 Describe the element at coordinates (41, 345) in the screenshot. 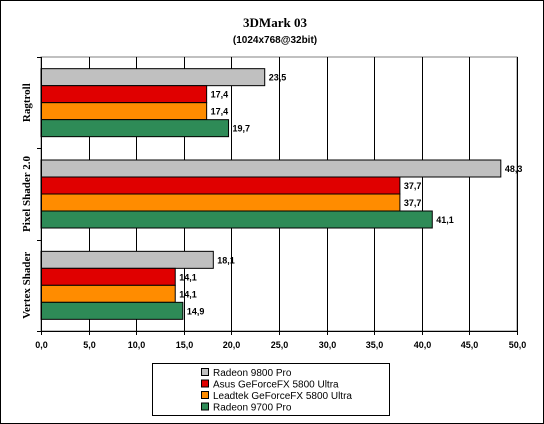

I see `x-tick-label: 0,0` at that location.